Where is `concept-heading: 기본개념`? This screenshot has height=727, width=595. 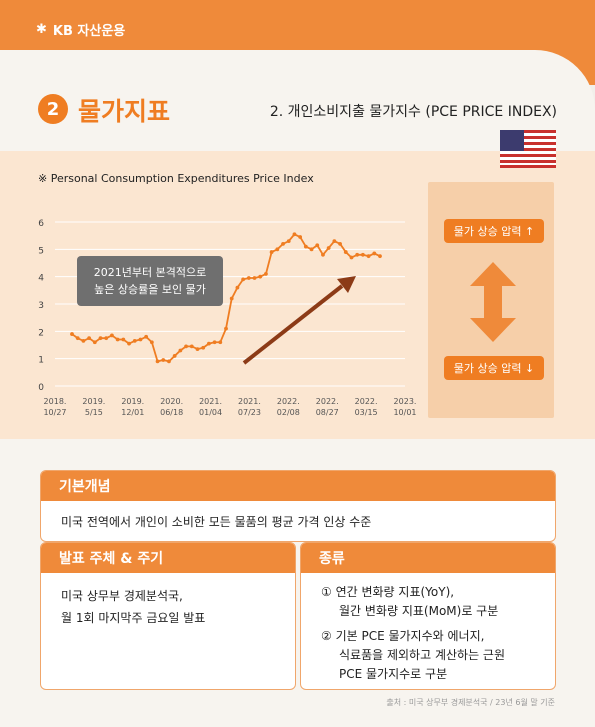
concept-heading: 기본개념 is located at coordinates (298, 486).